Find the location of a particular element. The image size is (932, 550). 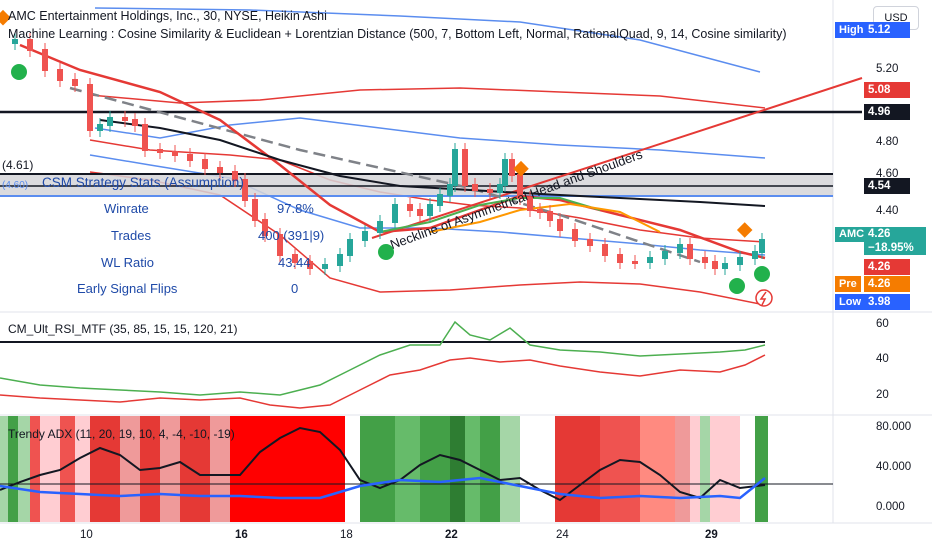

price-axis-label: 4.80 is located at coordinates (887, 142).